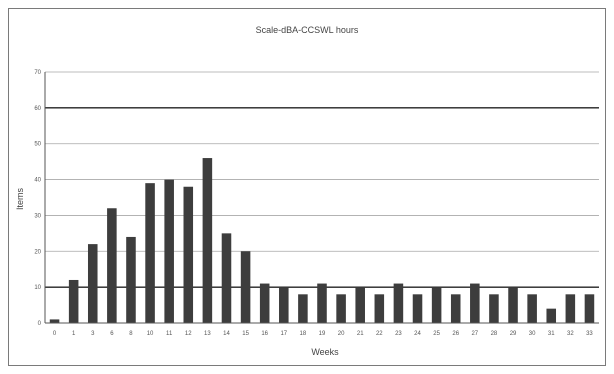  I want to click on x-tick-label: 13, so click(207, 334).